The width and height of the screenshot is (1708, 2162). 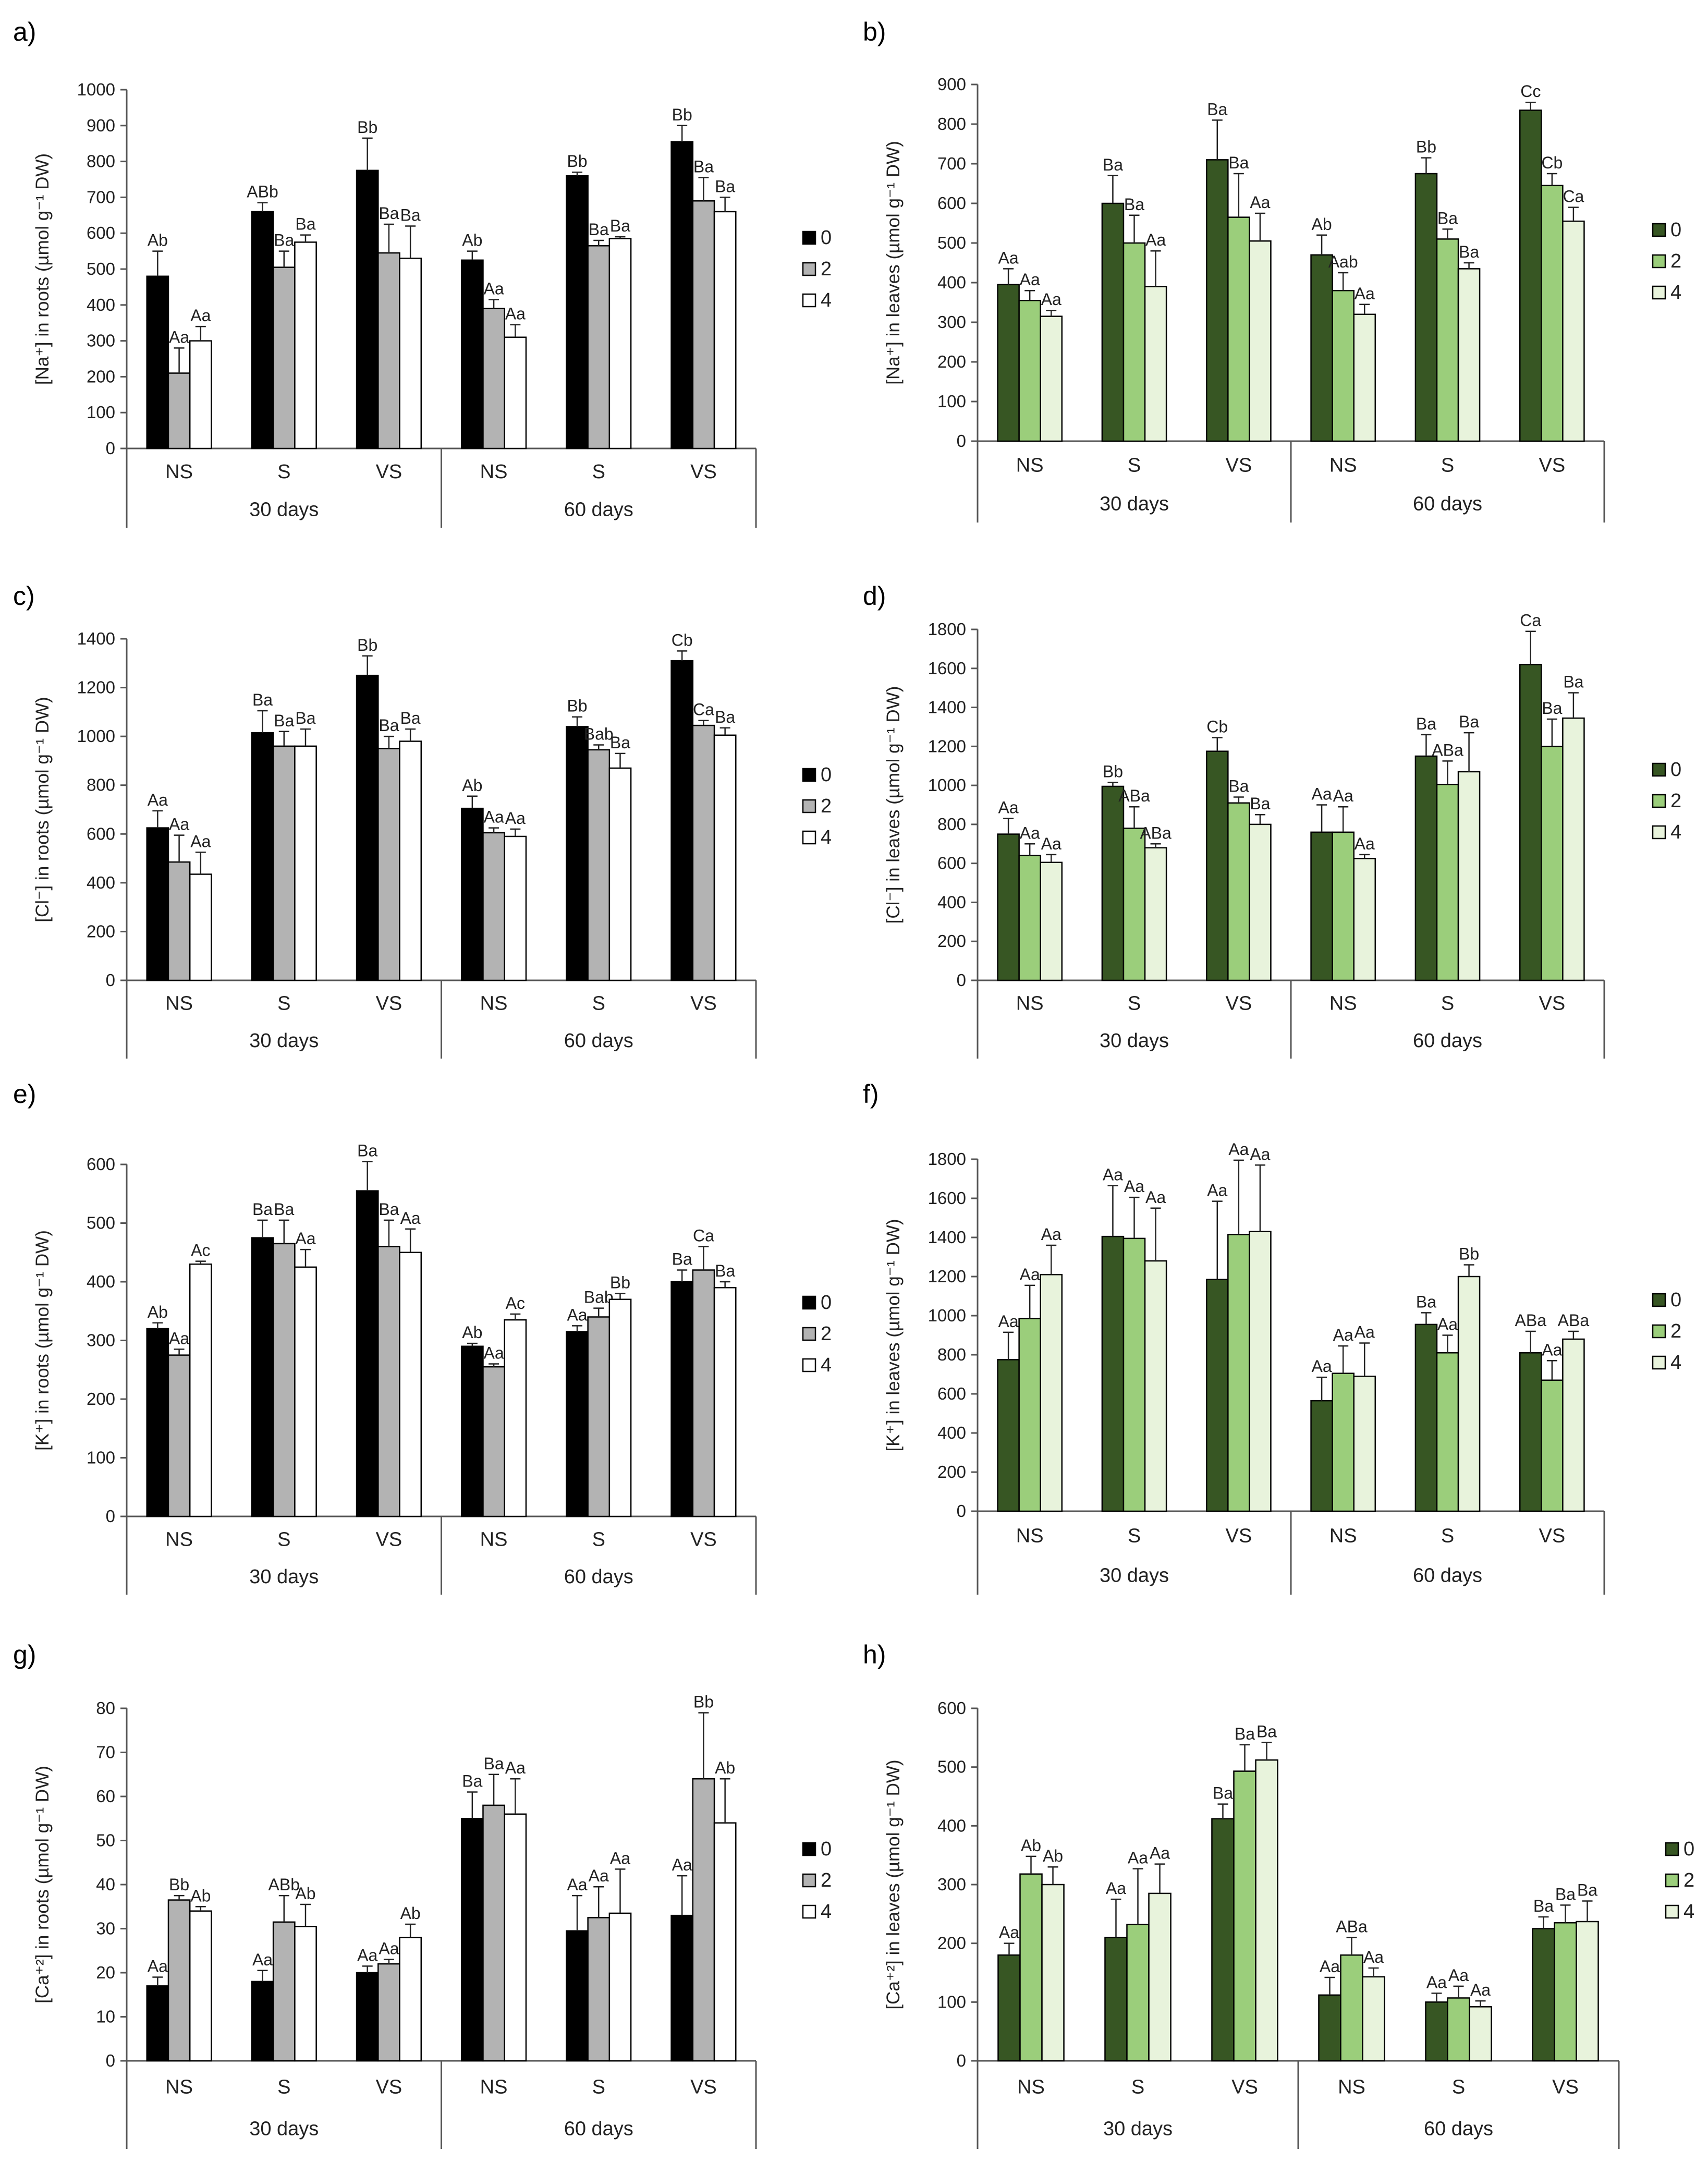 I want to click on y-tick-label: 1400, so click(x=947, y=1237).